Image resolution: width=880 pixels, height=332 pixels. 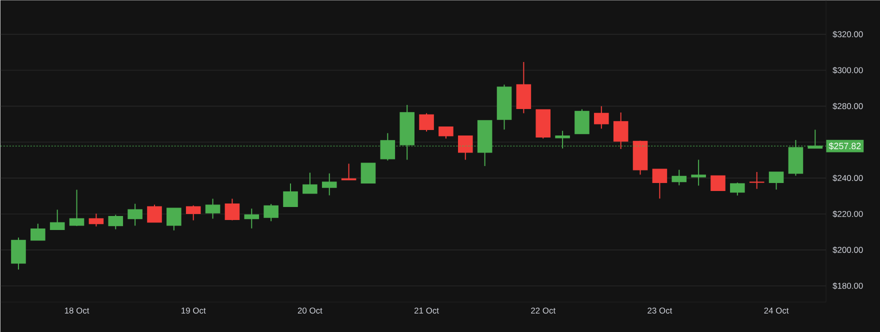 What do you see at coordinates (844, 146) in the screenshot?
I see `ref-line-label: $257.82` at bounding box center [844, 146].